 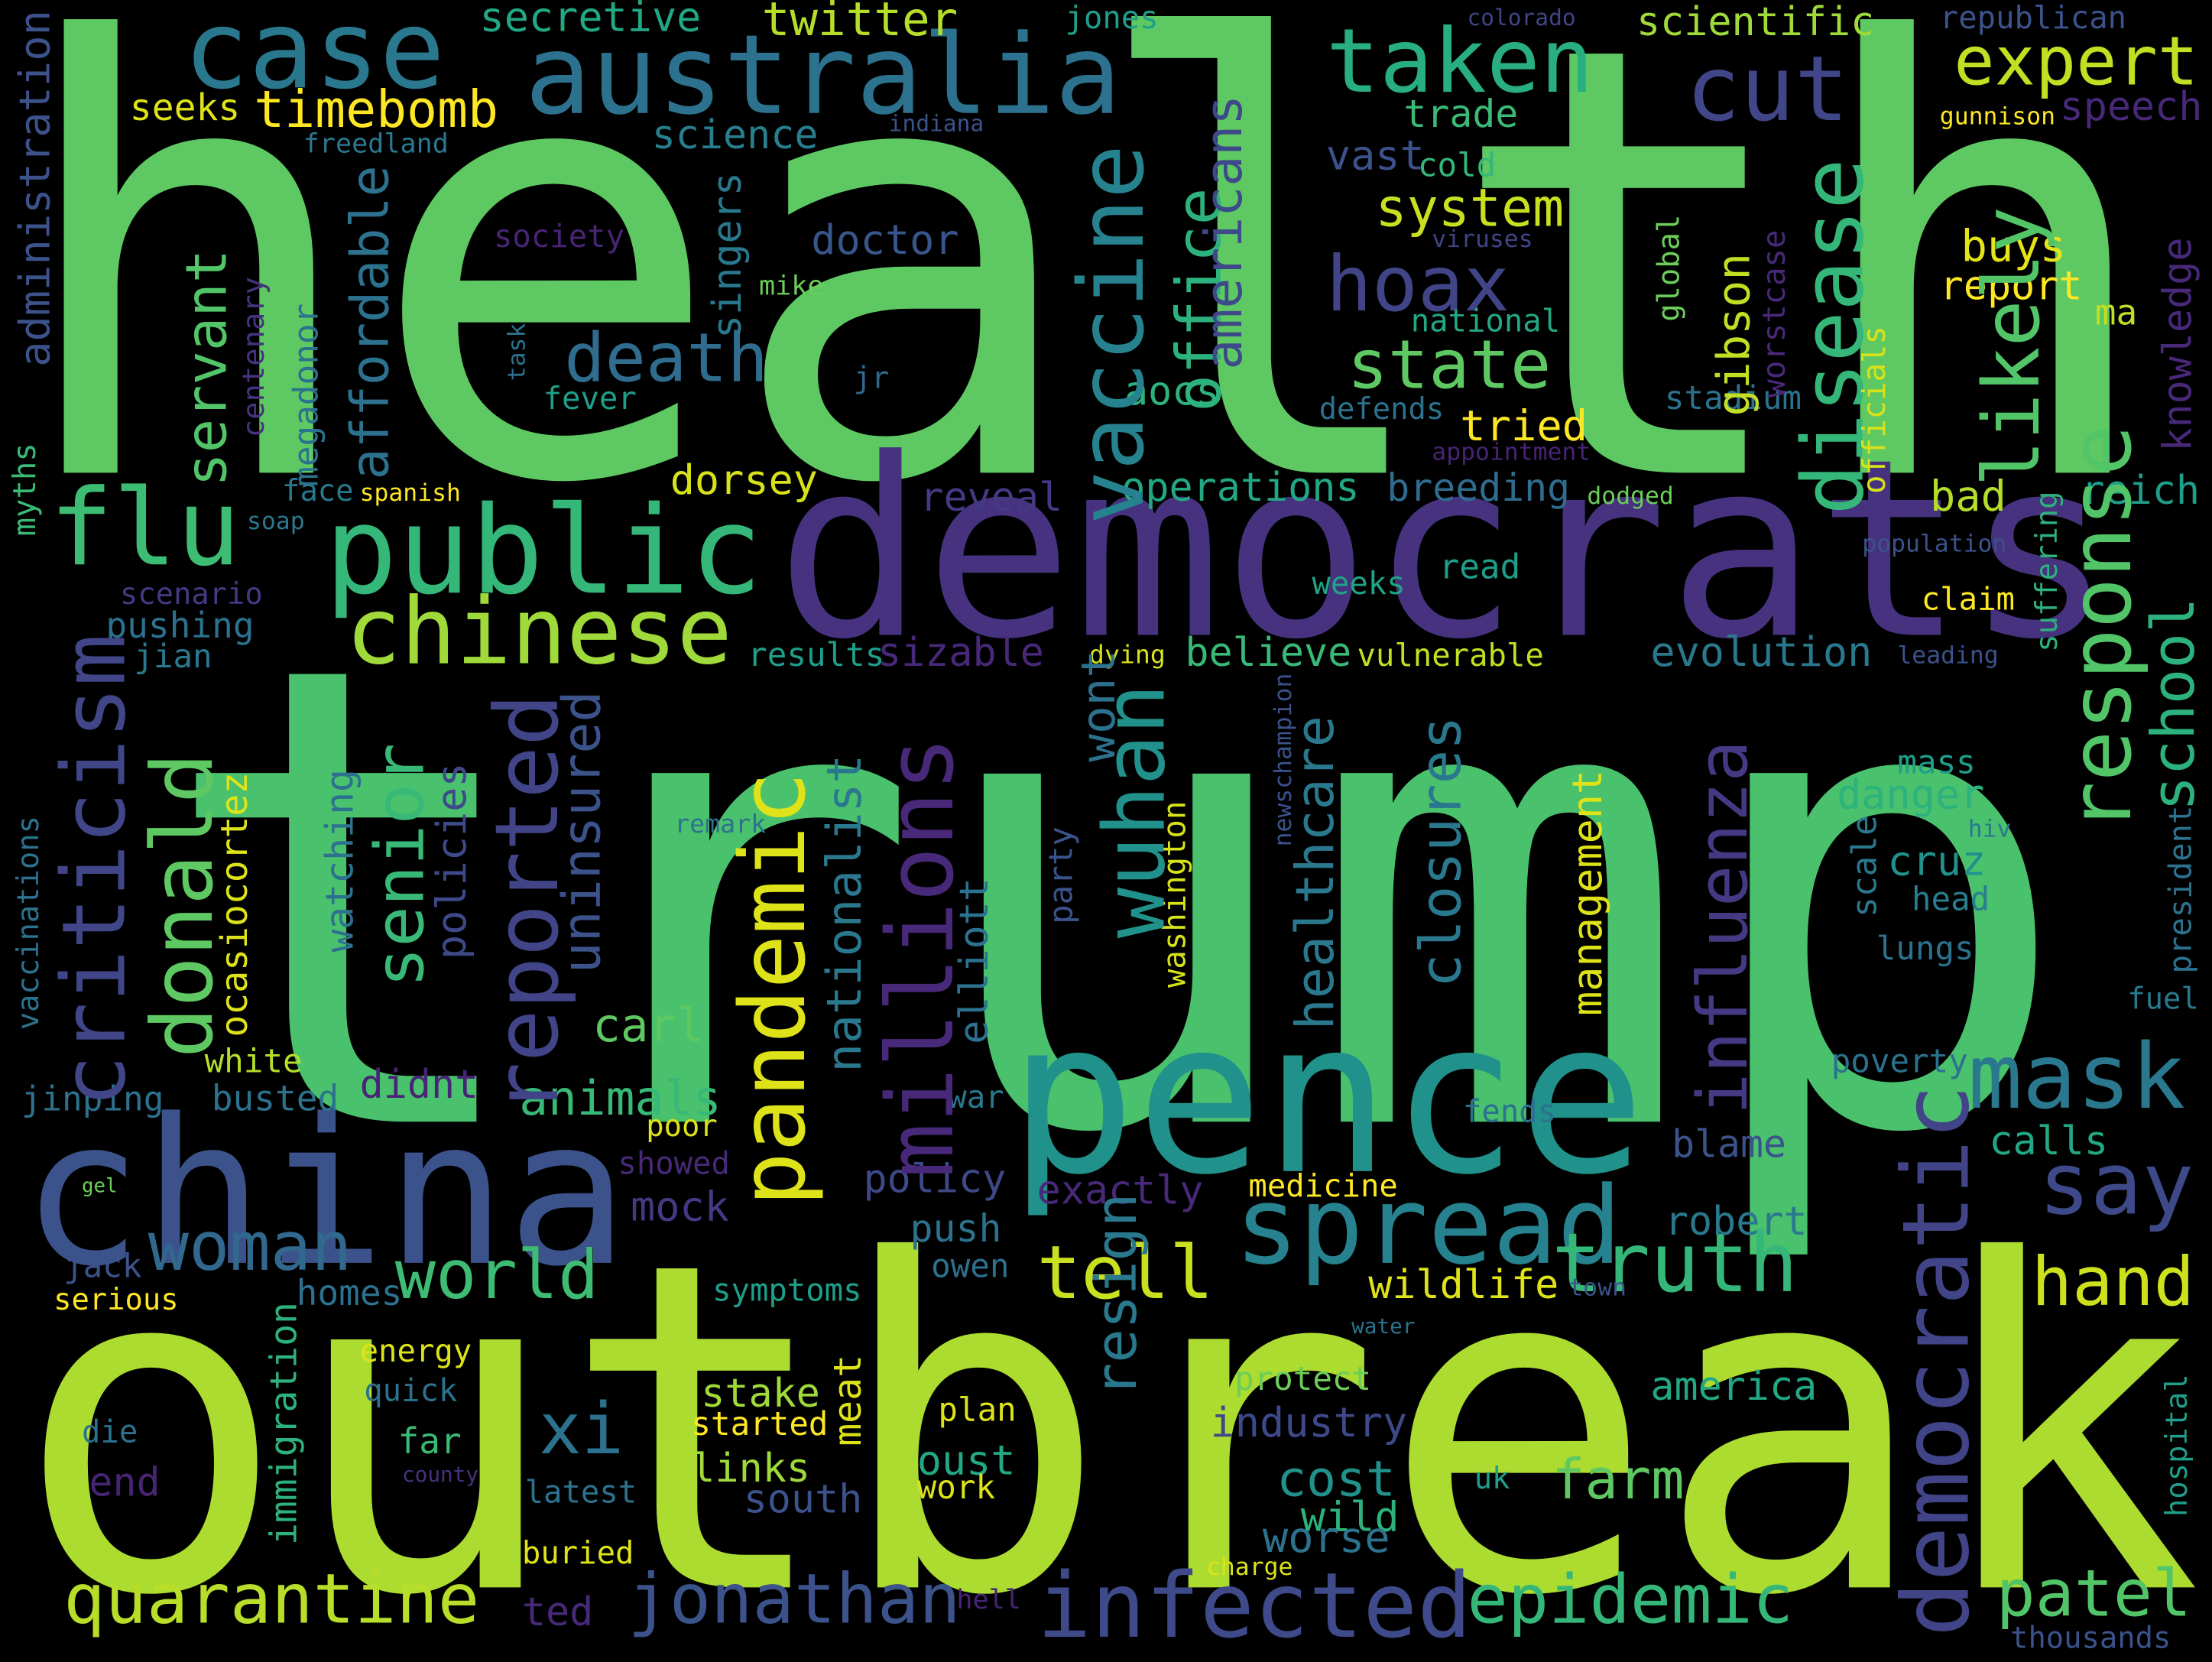 What do you see at coordinates (1937, 1361) in the screenshot?
I see `word: democratic` at bounding box center [1937, 1361].